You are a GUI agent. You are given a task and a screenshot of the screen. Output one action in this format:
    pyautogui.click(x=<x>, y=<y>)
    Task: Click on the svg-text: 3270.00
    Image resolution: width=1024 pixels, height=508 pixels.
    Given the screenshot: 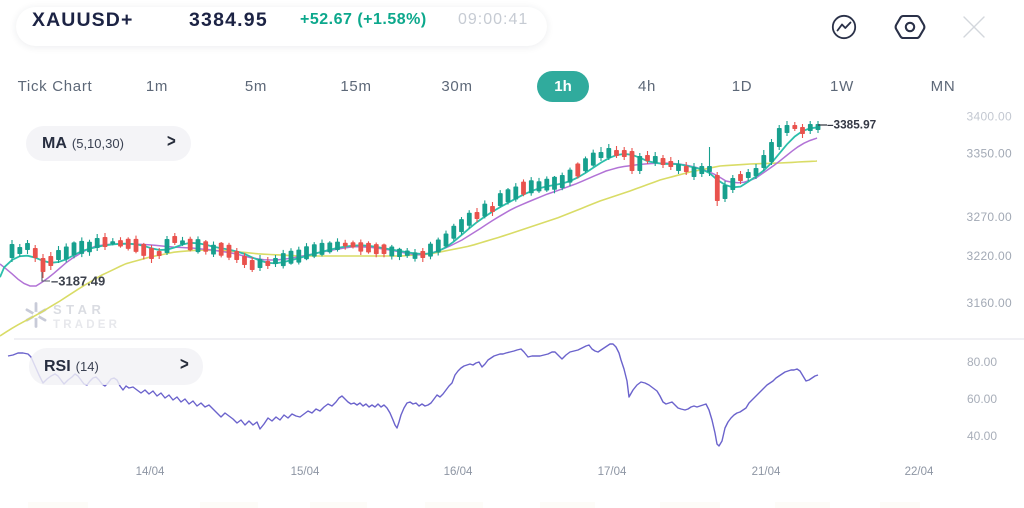 What is the action you would take?
    pyautogui.click(x=990, y=217)
    